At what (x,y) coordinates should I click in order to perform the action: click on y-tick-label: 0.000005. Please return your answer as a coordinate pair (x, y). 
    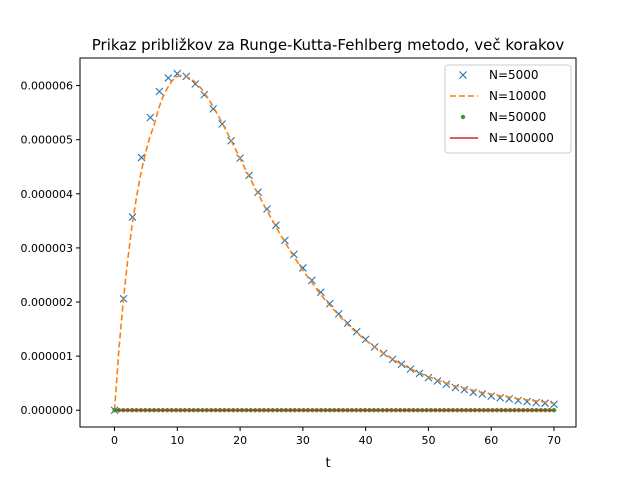
    Looking at the image, I should click on (47, 140).